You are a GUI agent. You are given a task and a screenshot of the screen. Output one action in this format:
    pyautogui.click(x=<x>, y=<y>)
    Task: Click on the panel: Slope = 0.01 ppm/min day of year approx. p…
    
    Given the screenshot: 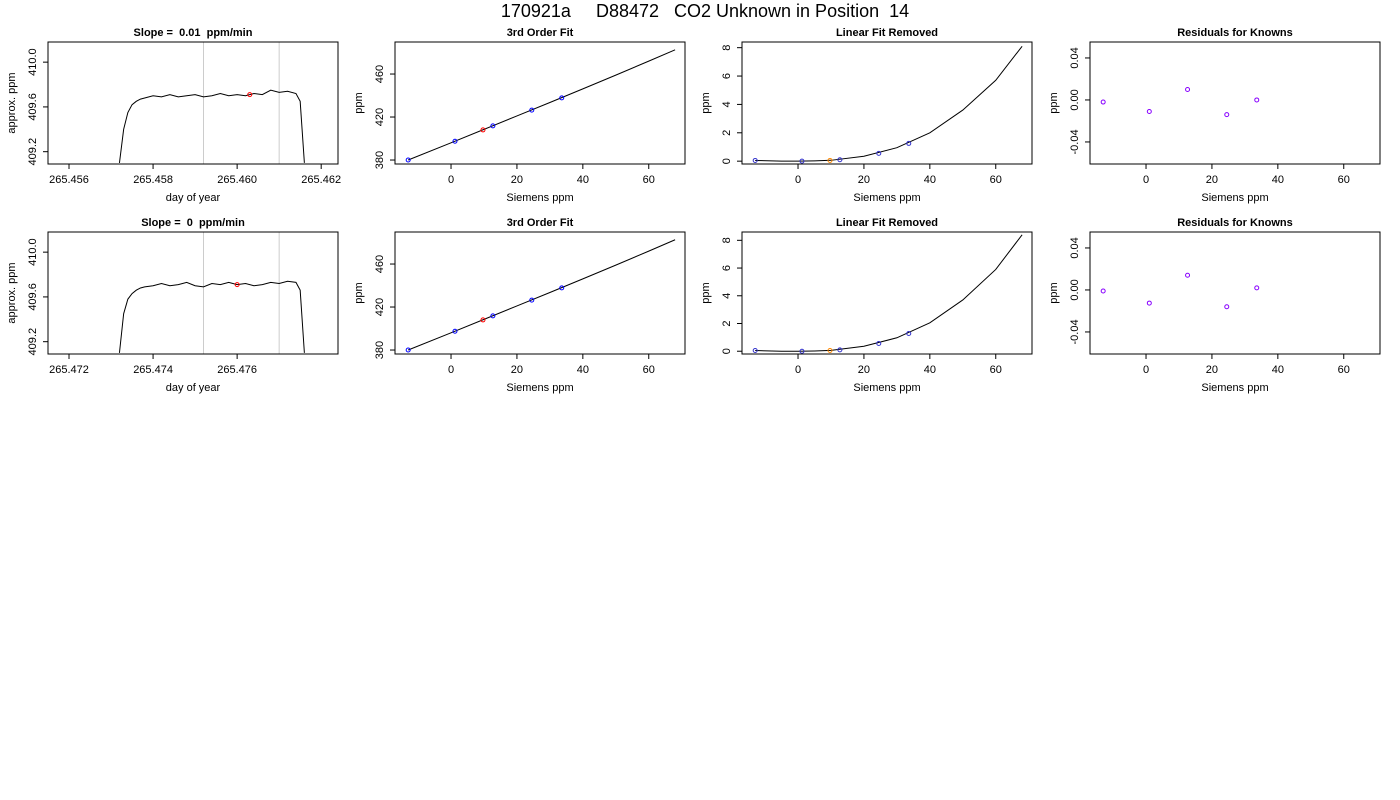 What is the action you would take?
    pyautogui.click(x=173, y=115)
    